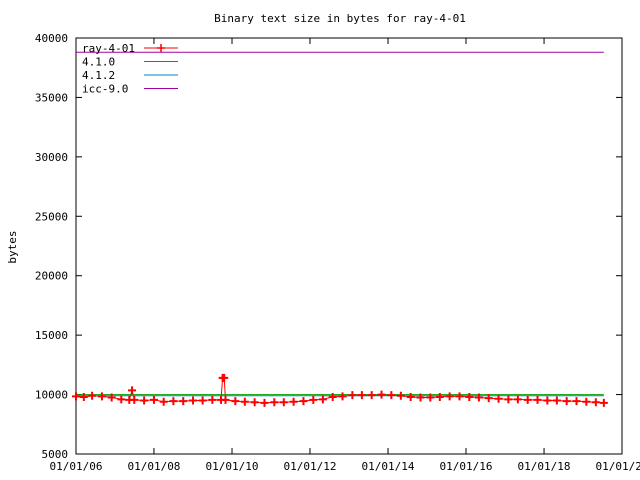 The image size is (640, 480). I want to click on legend-label: 4.1.2, so click(98, 75).